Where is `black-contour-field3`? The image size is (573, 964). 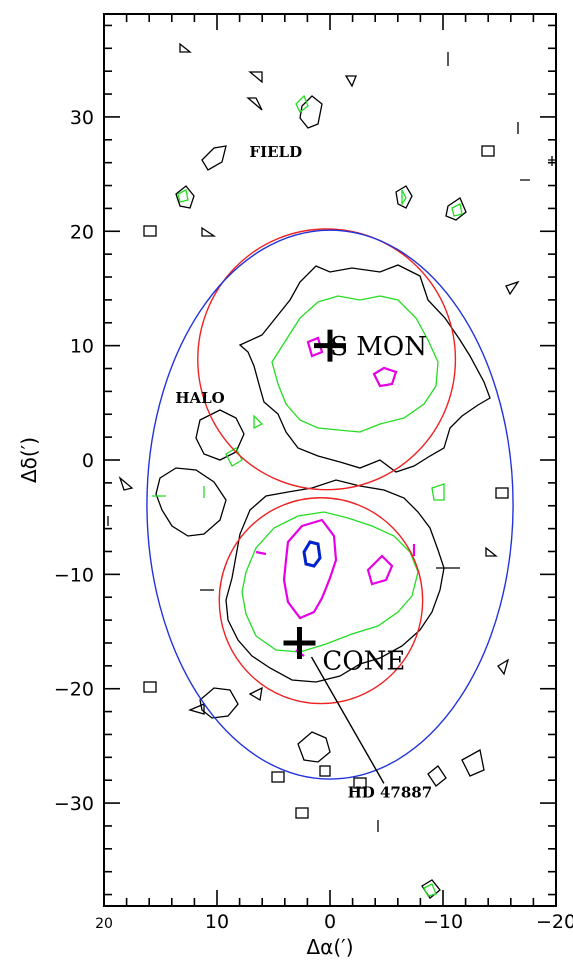
black-contour-field3 is located at coordinates (185, 197).